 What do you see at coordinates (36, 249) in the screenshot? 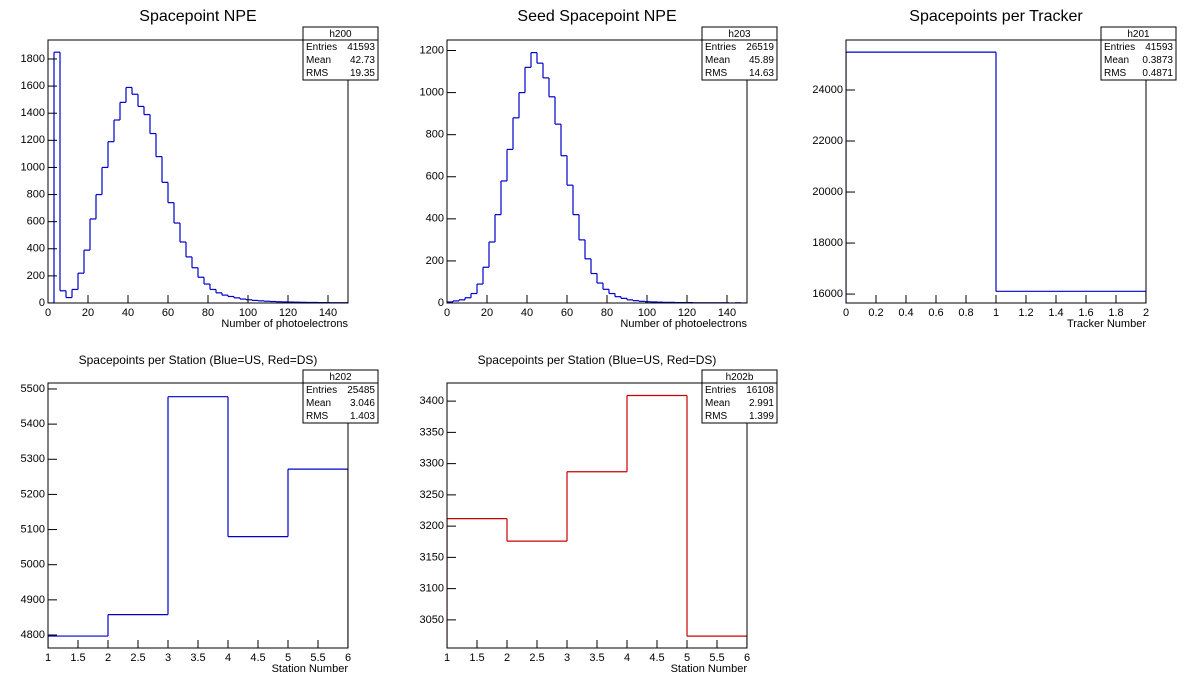
I see `y-tick-label: 400` at bounding box center [36, 249].